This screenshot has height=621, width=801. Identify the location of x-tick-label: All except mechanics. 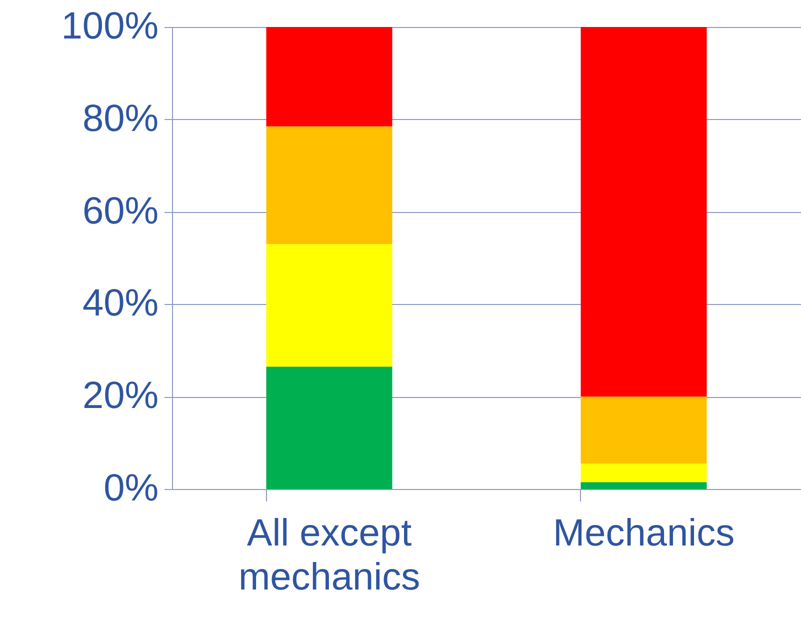
(329, 555).